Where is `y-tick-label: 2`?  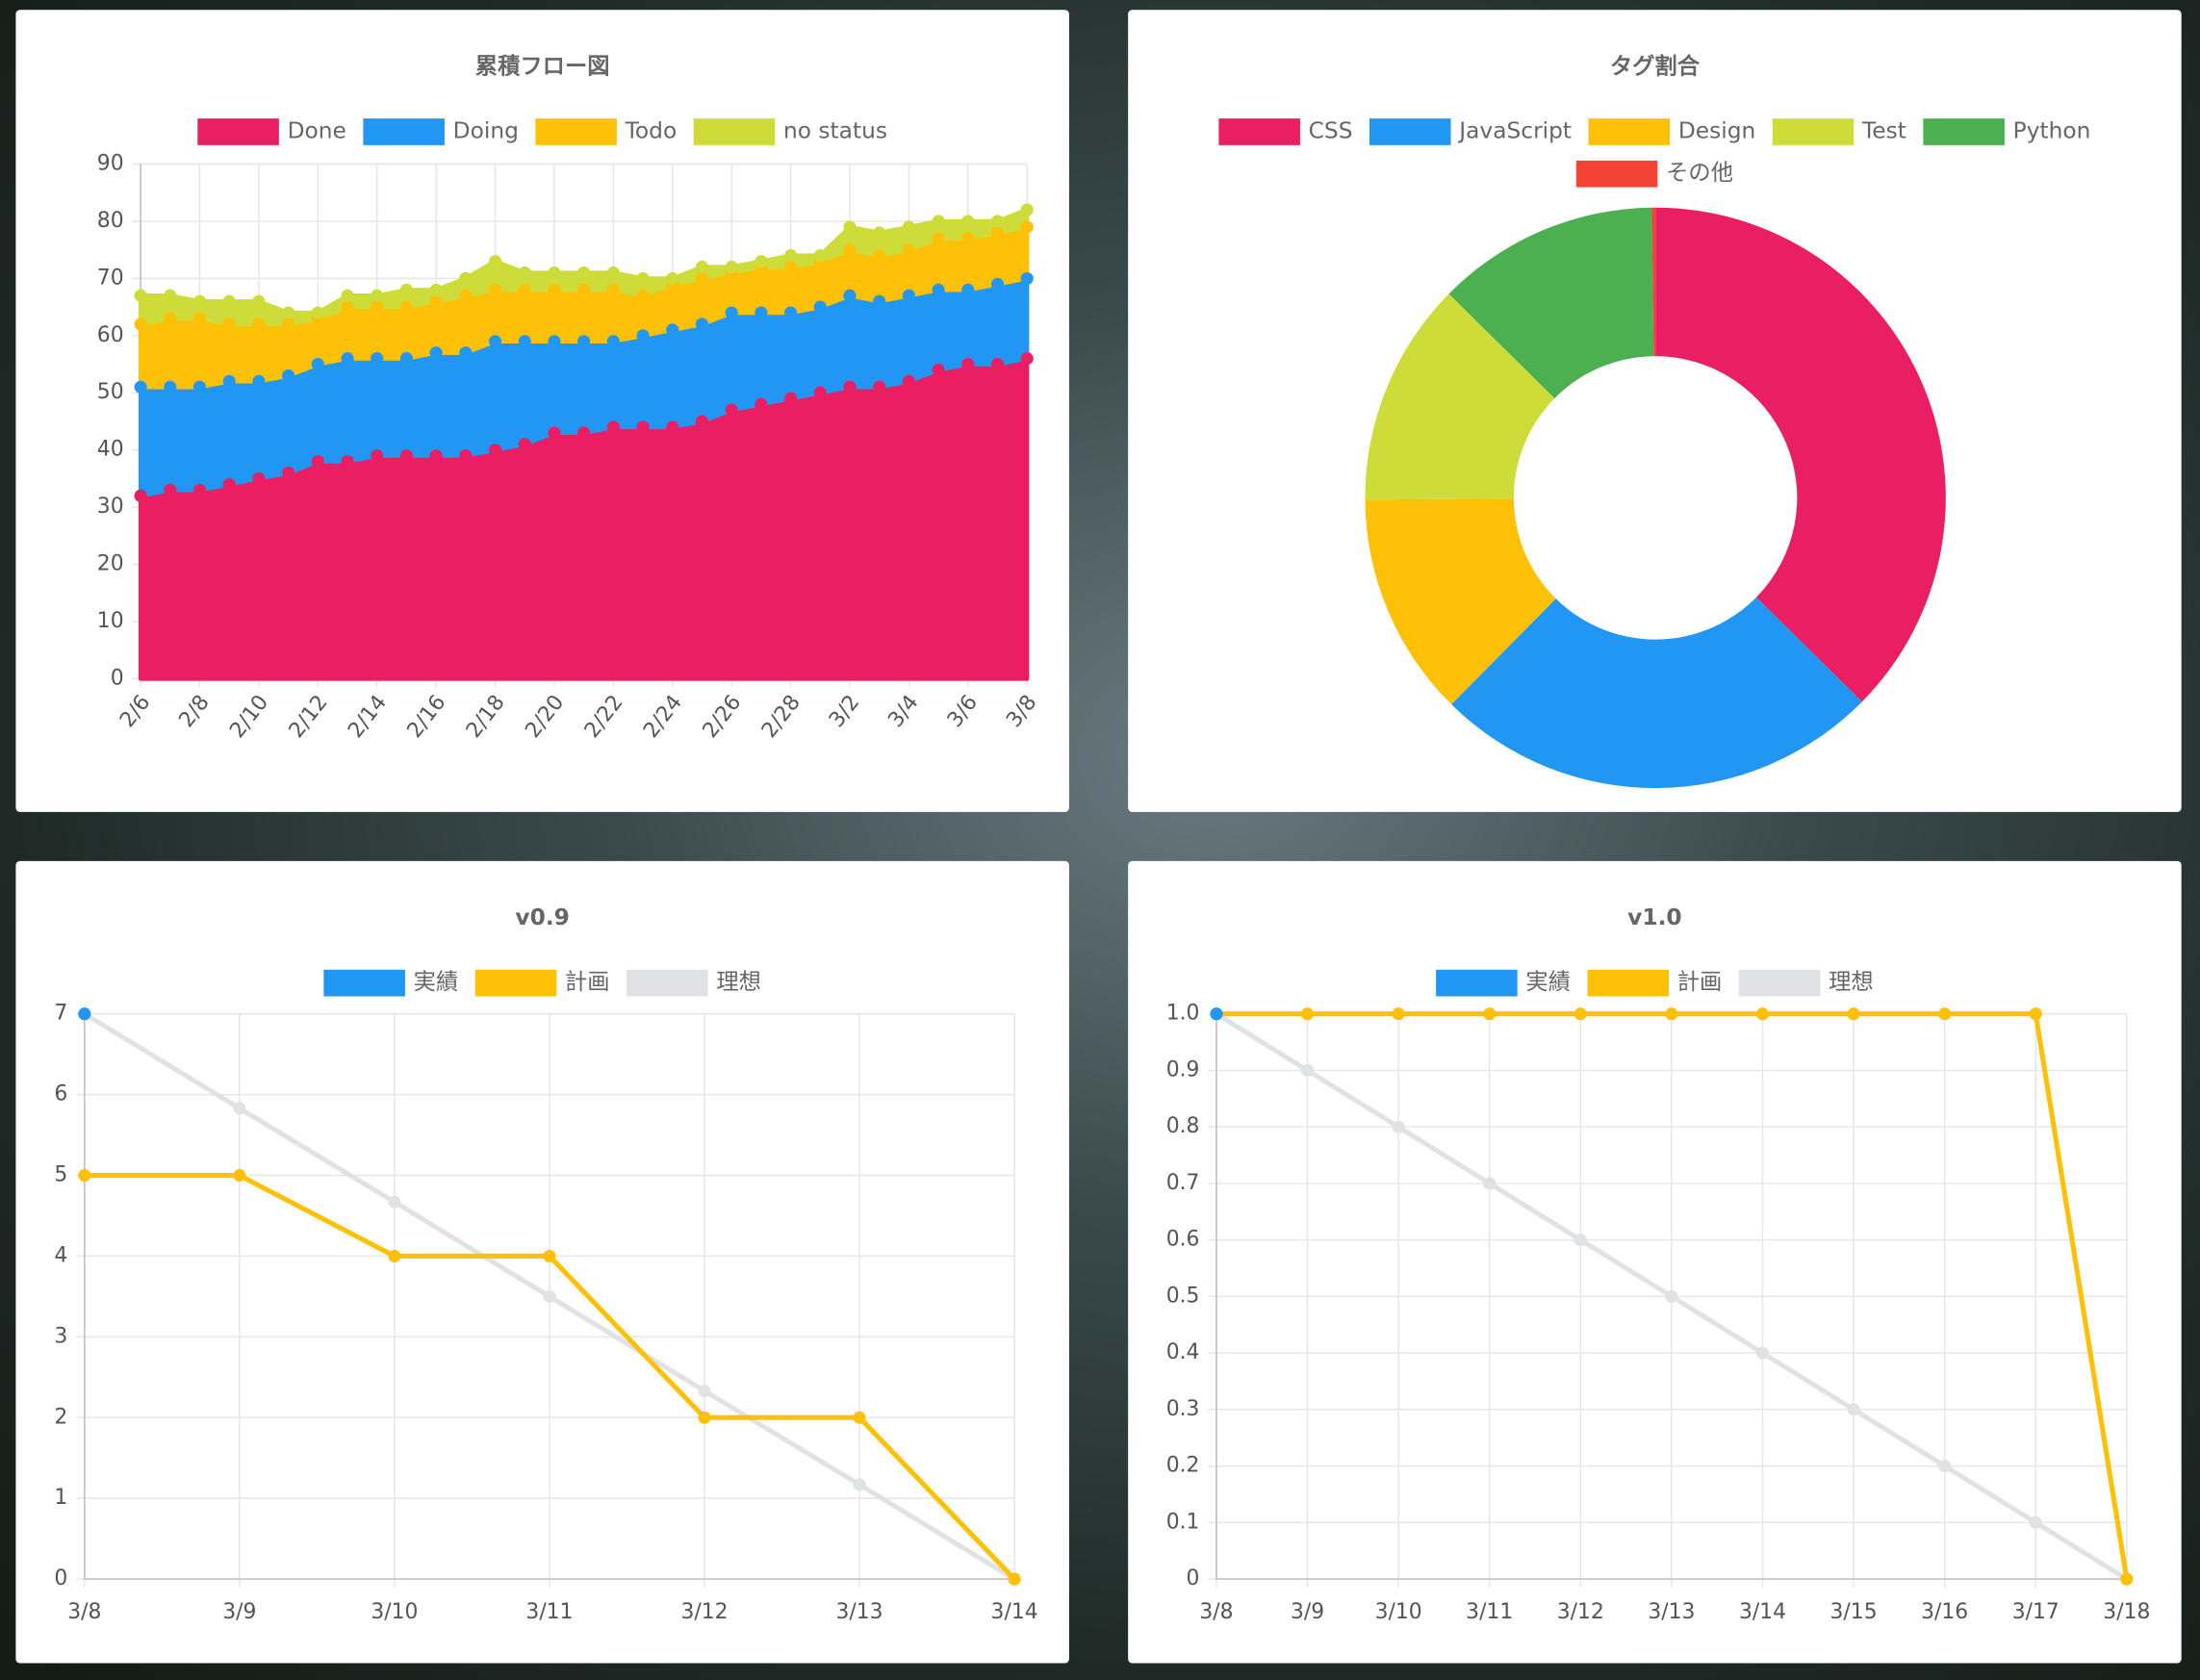
y-tick-label: 2 is located at coordinates (60, 1417).